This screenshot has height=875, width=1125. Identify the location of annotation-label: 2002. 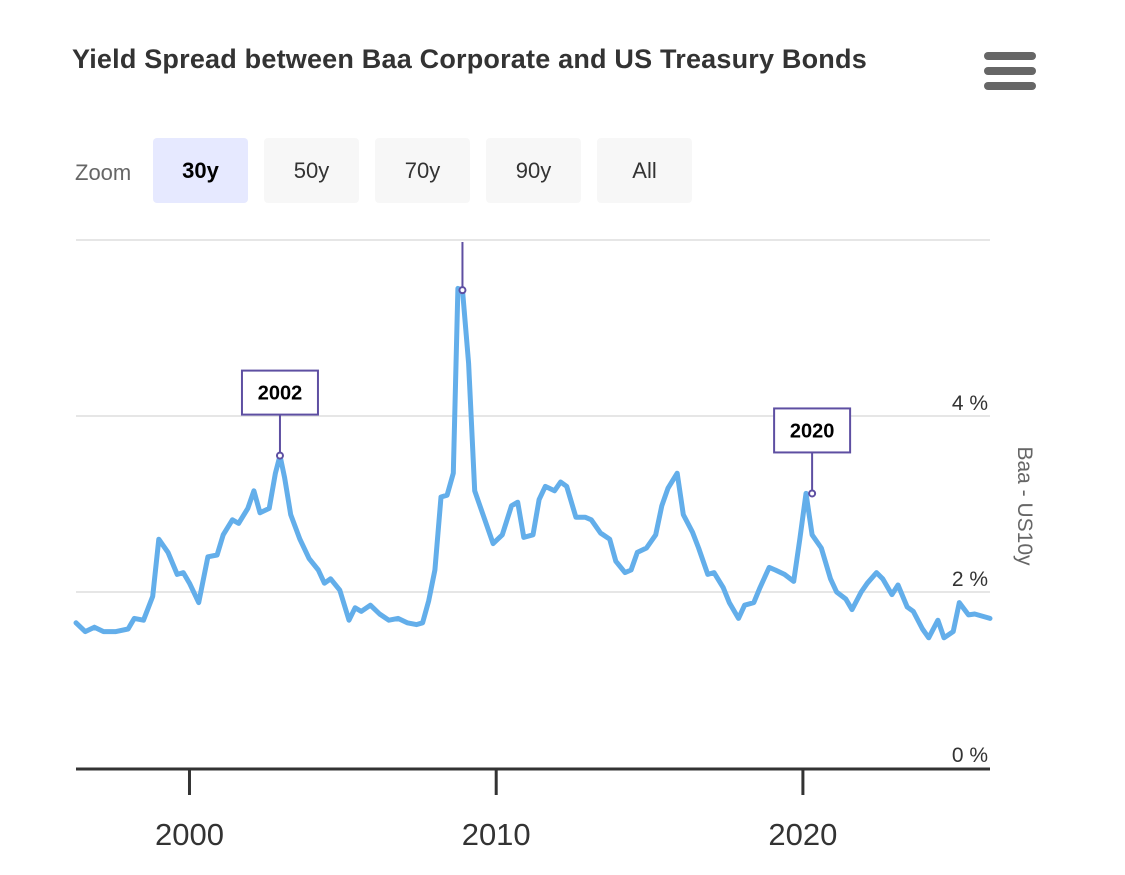
(280, 394).